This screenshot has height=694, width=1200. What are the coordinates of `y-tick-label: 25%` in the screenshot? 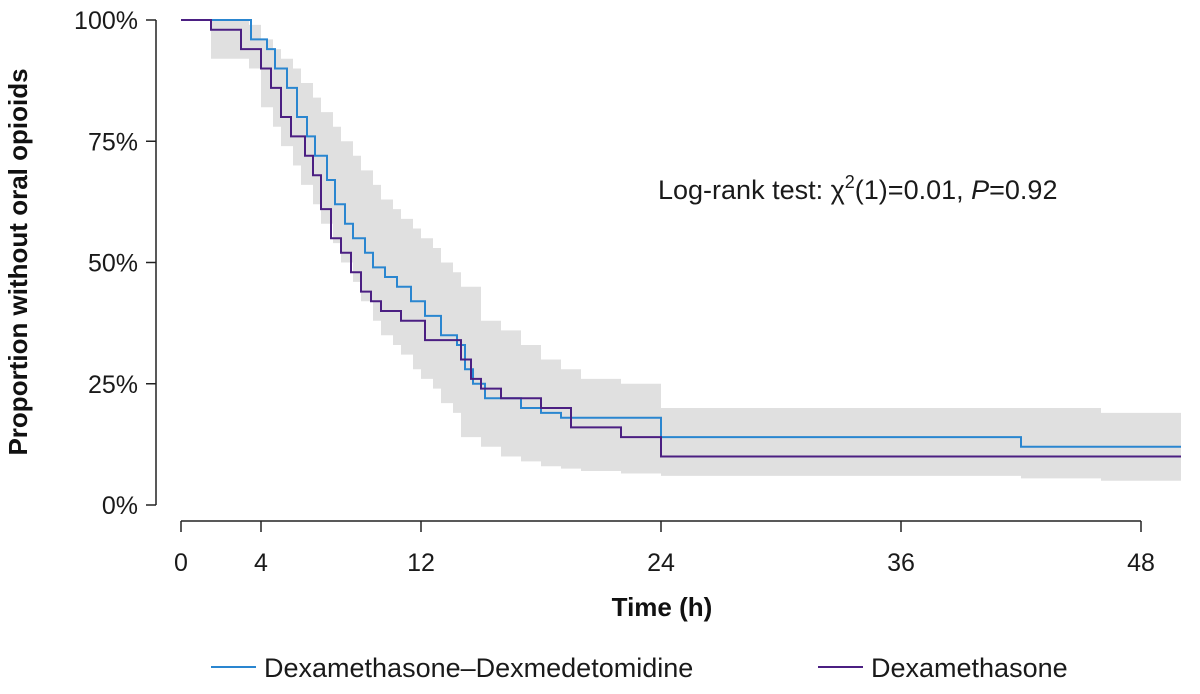 It's located at (113, 385).